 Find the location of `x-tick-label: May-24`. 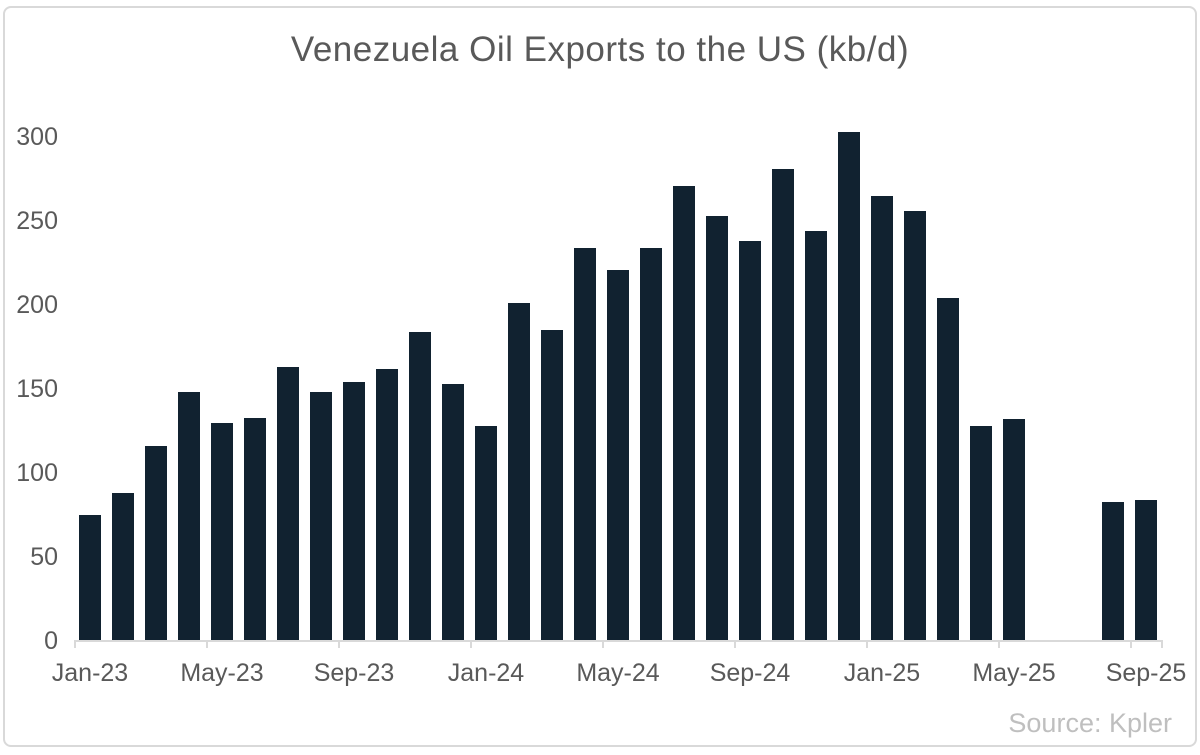

x-tick-label: May-24 is located at coordinates (618, 673).